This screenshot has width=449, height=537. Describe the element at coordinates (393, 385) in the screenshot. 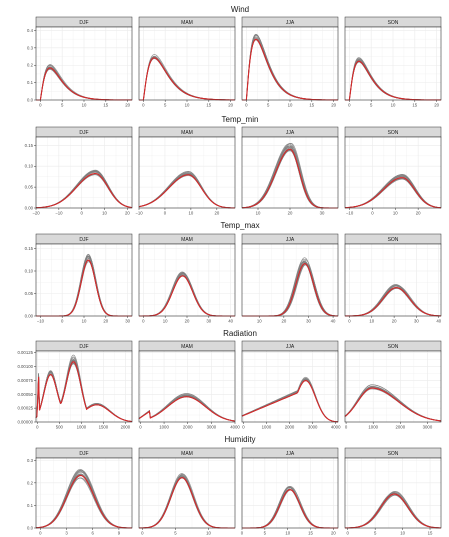

I see `panel-radiation-son: SON 0 1000 2000 3000` at that location.